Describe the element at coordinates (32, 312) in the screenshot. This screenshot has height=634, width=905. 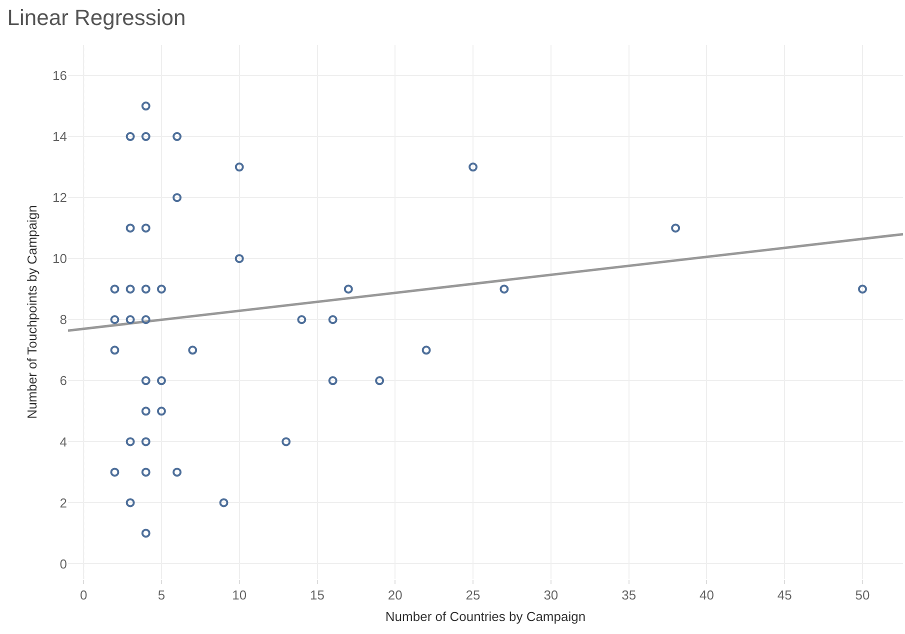
I see `y-axis-title: Number of Touchpoints by Campaign` at that location.